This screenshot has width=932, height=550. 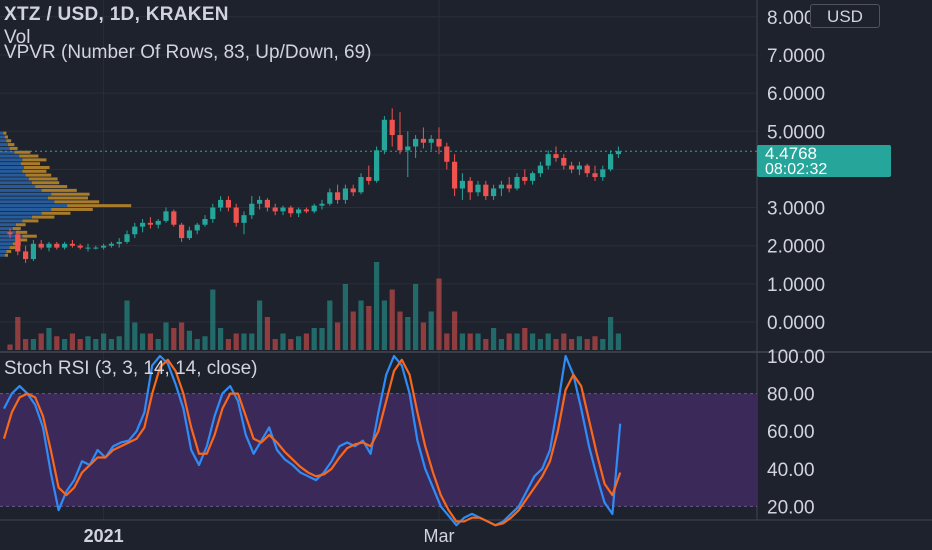 What do you see at coordinates (796, 247) in the screenshot?
I see `price-tick-label: 2.0000` at bounding box center [796, 247].